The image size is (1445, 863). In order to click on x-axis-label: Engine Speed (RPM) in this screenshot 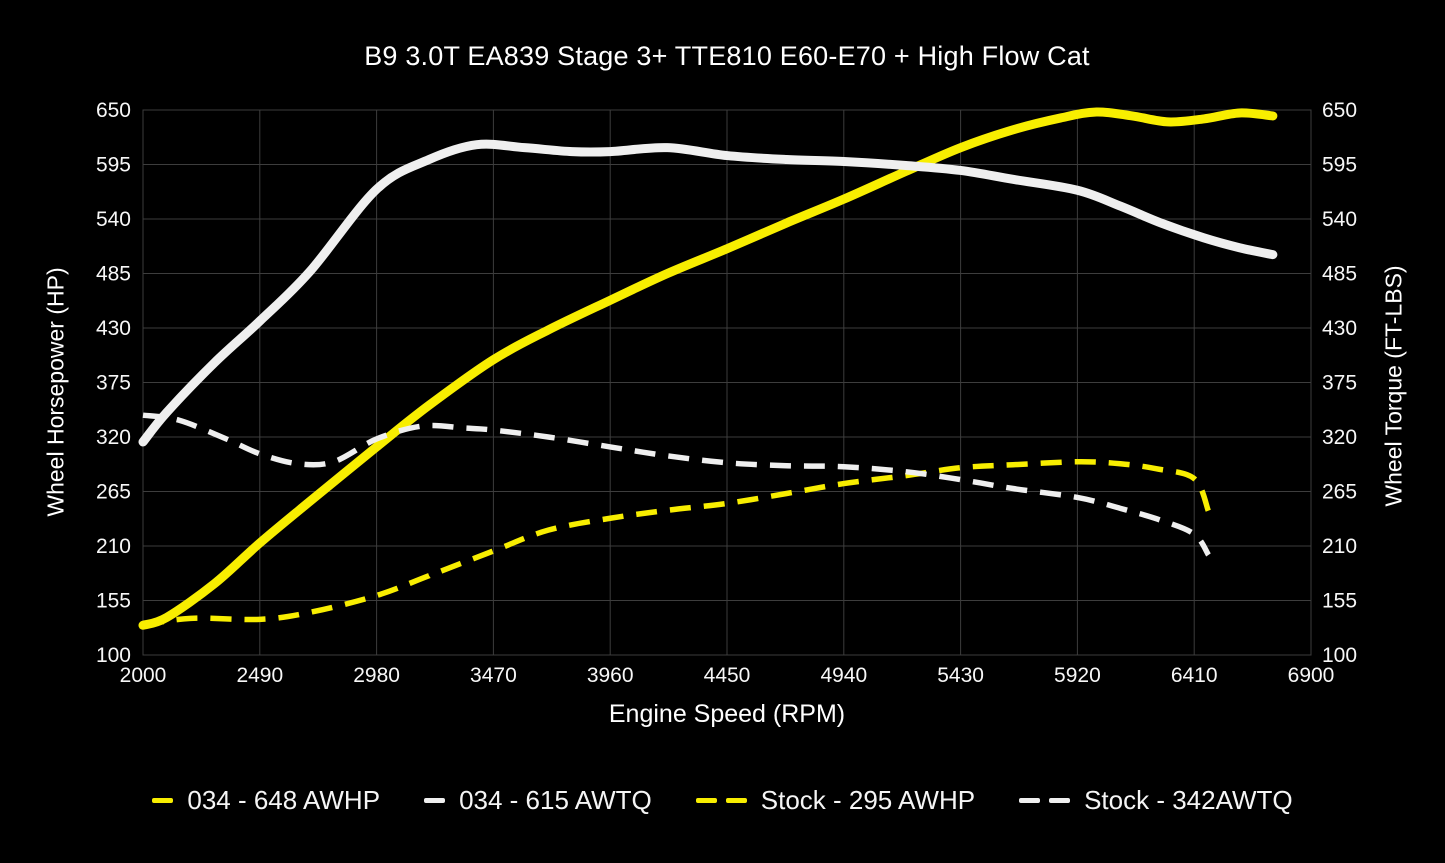, I will do `click(727, 714)`.